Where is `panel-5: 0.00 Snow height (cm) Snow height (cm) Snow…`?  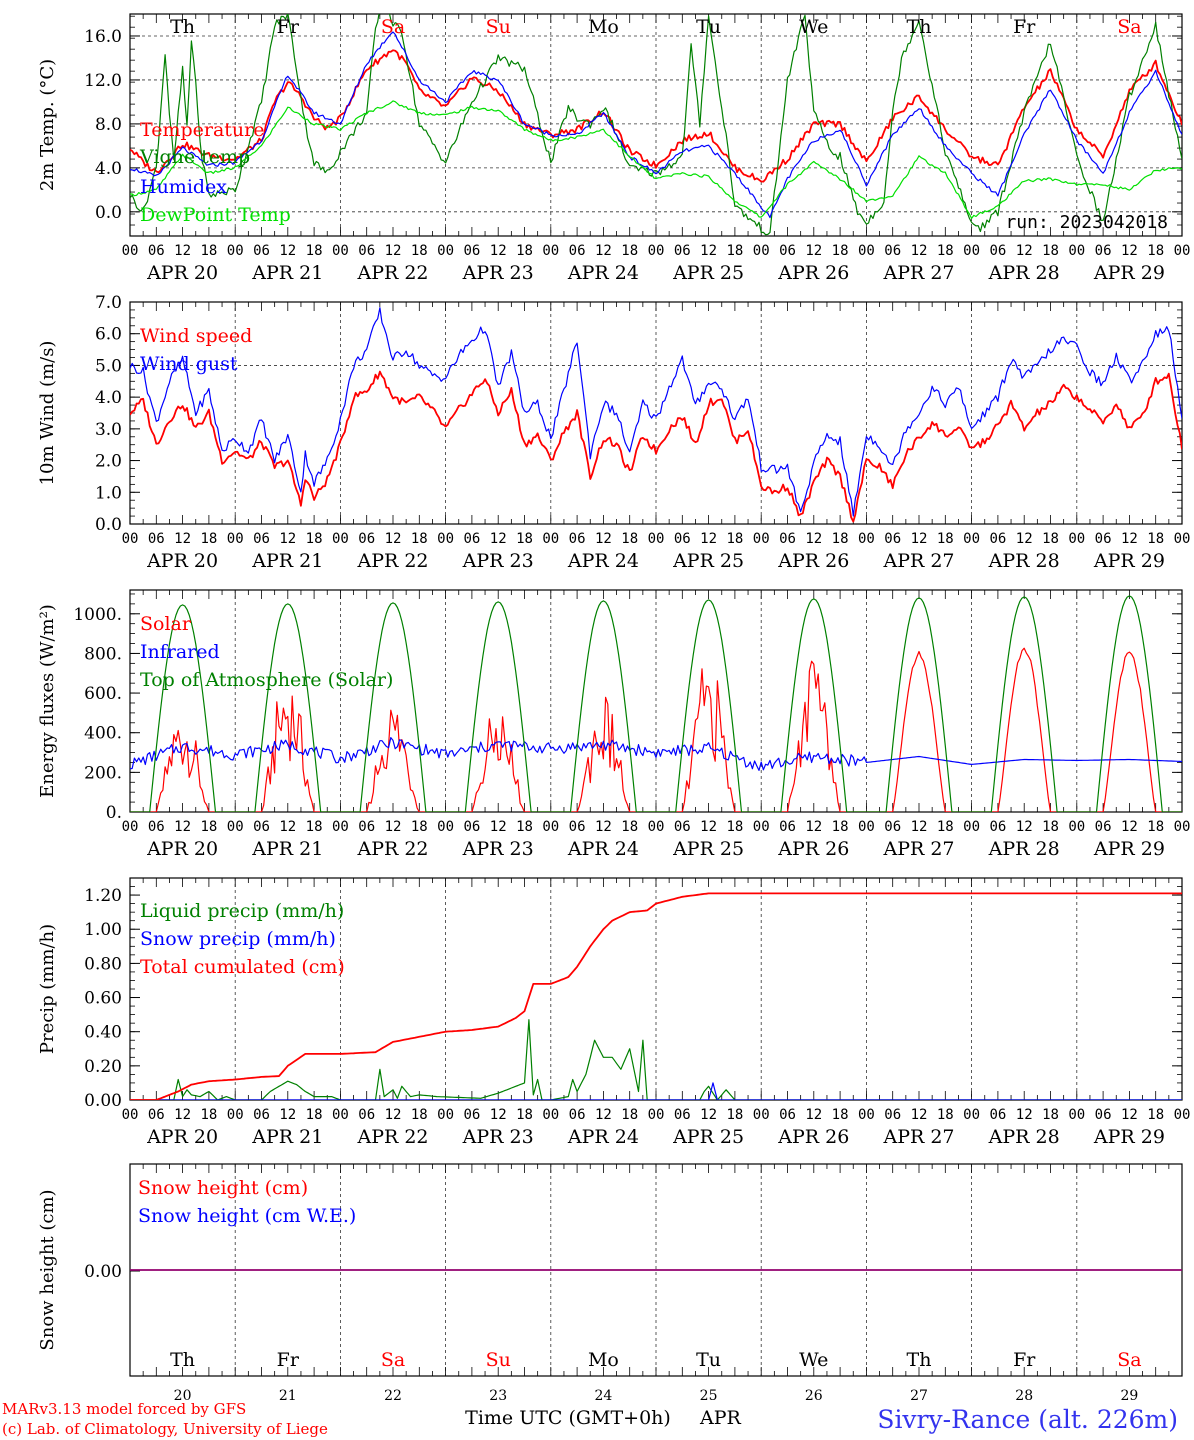 panel-5: 0.00 Snow height (cm) Snow height (cm) Snow… is located at coordinates (610, 1270).